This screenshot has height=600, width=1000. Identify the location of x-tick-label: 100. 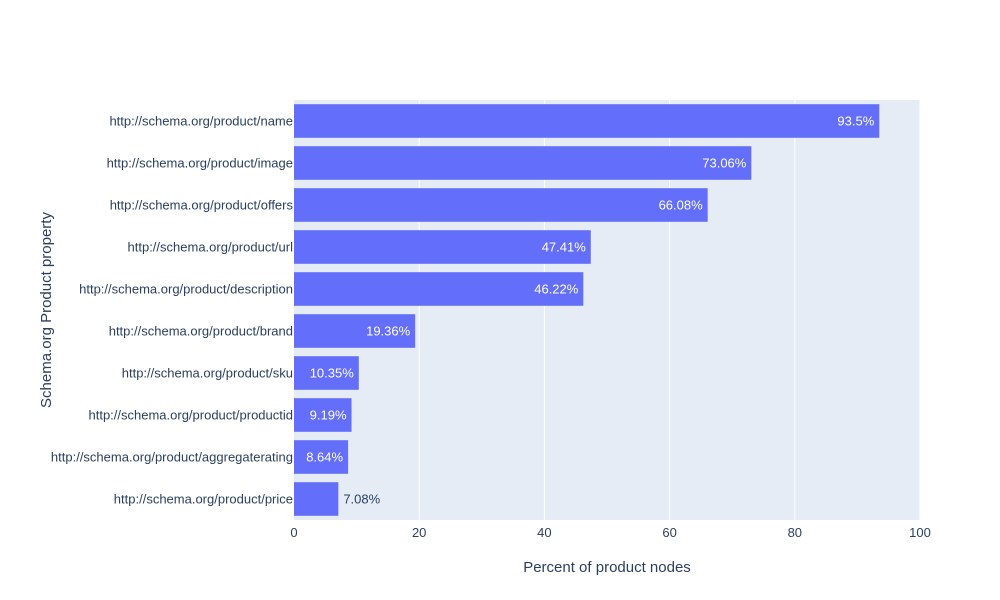
(920, 532).